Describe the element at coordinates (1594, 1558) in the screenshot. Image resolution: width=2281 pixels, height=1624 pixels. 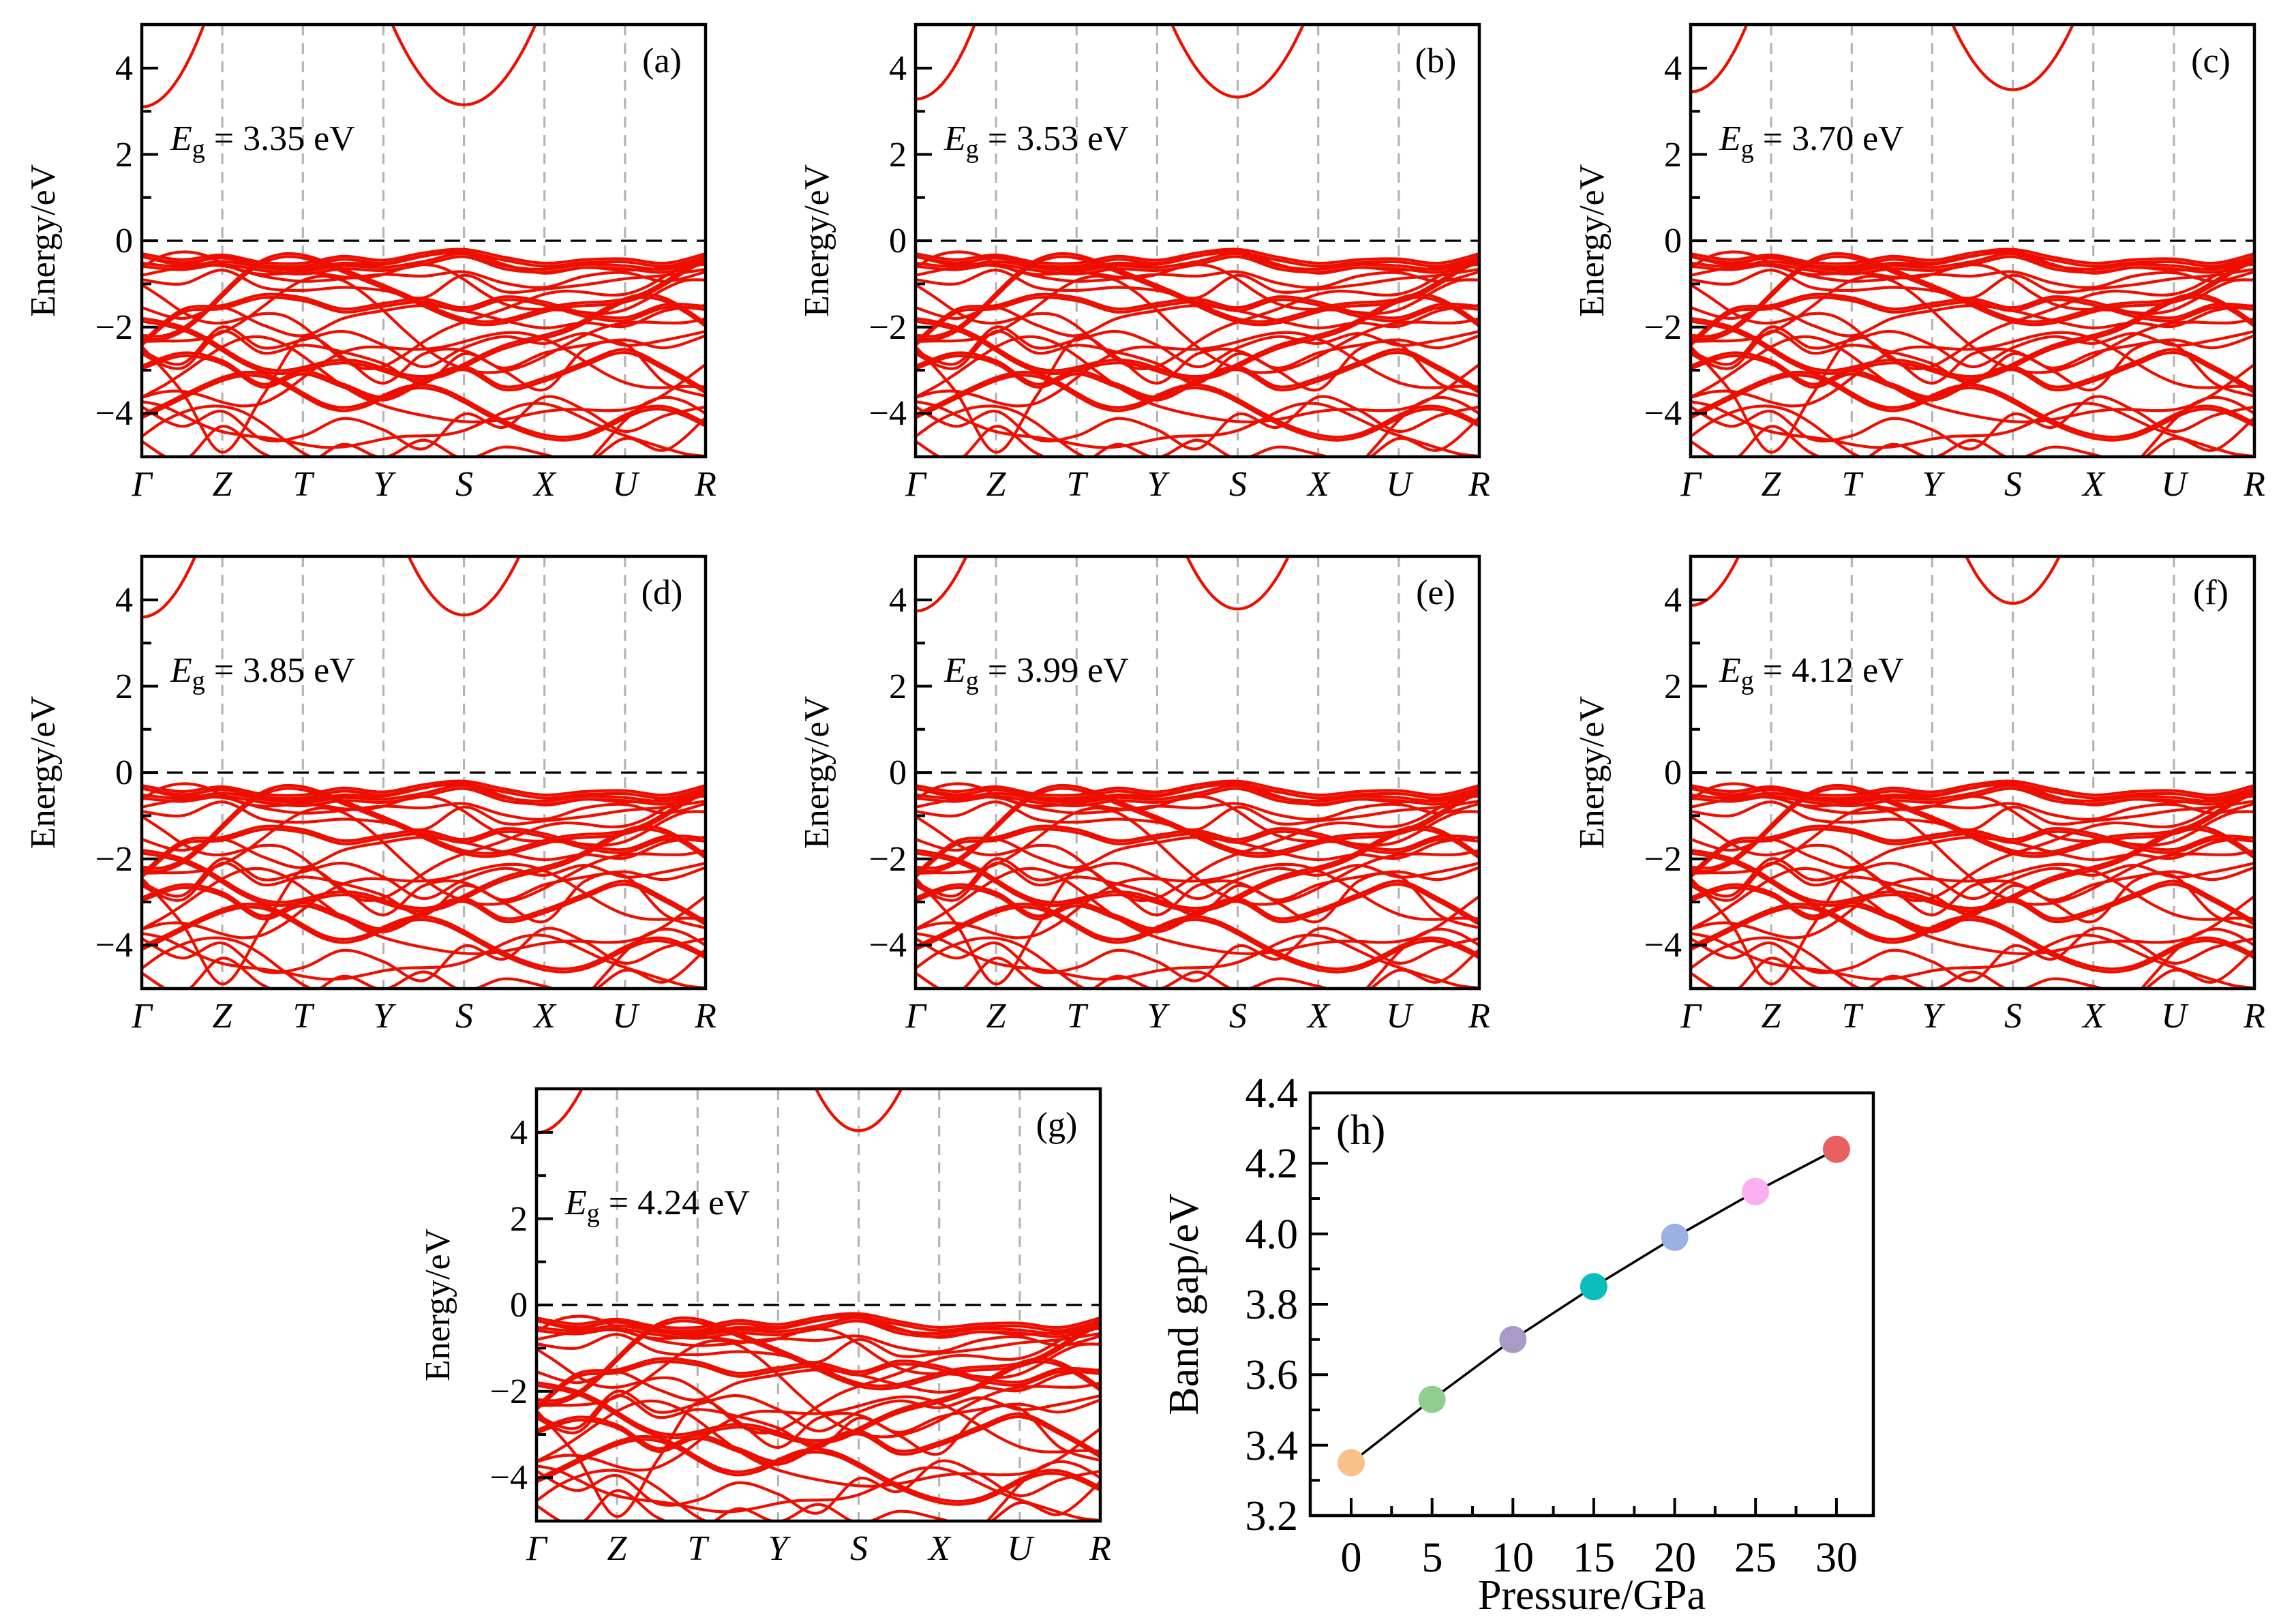
I see `svg-text: 15` at that location.